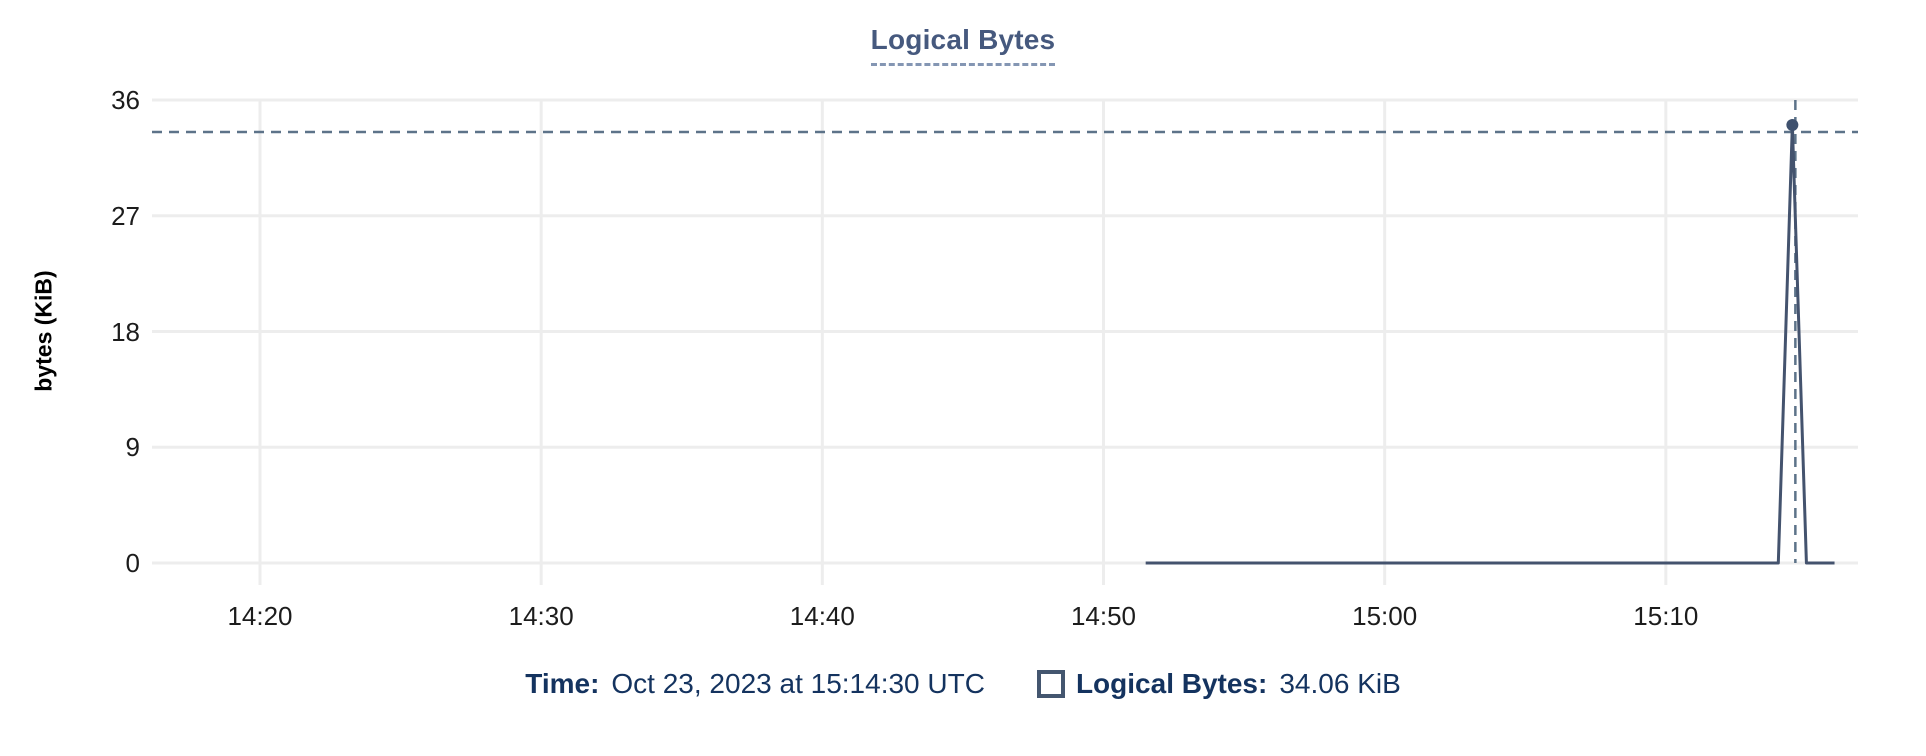  I want to click on x-tick-label: 14:40, so click(822, 616).